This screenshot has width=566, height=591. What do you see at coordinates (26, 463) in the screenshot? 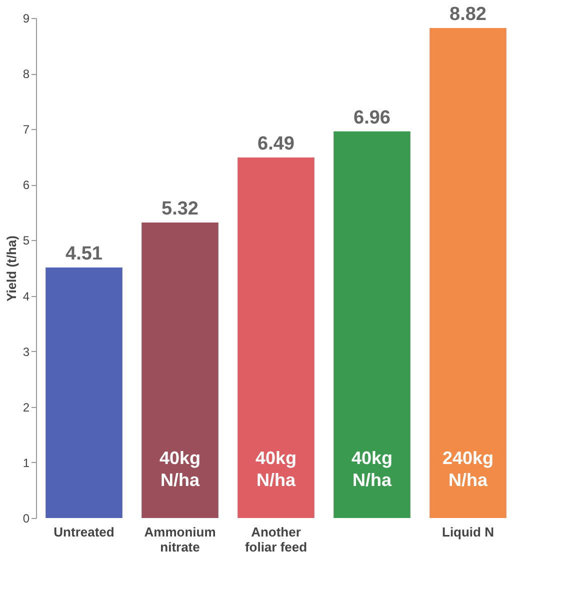
I see `y-tick-label: 1` at bounding box center [26, 463].